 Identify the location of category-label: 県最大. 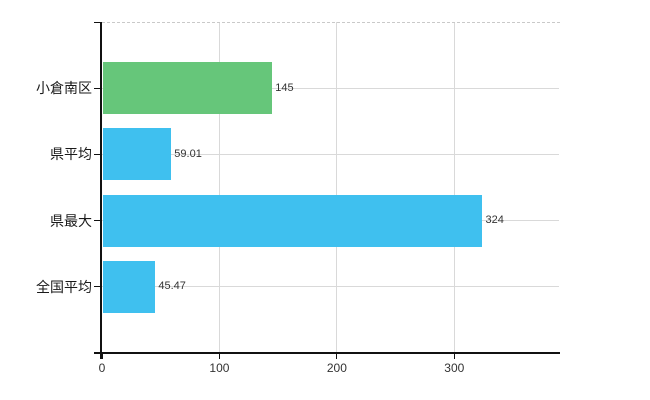
(71, 220).